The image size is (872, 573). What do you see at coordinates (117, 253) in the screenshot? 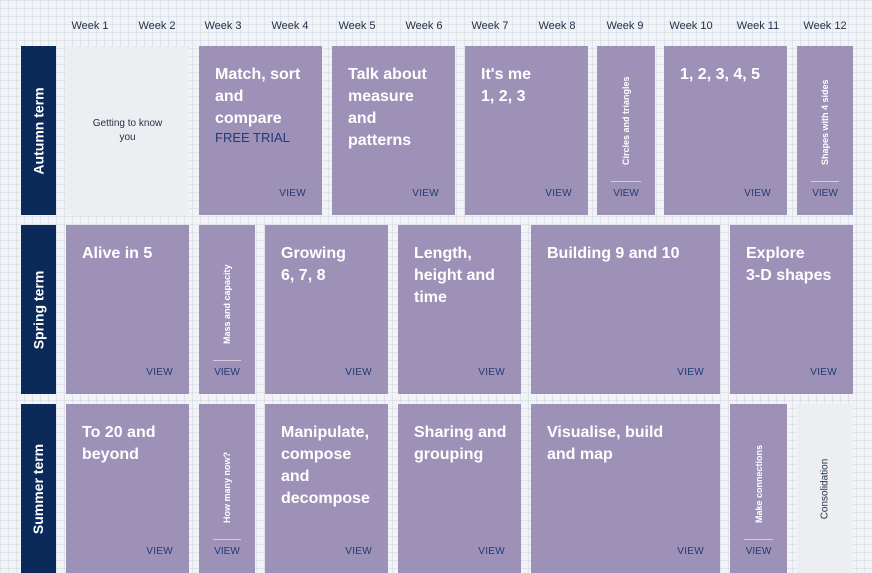
I see `tile-title: Alive in 5` at bounding box center [117, 253].